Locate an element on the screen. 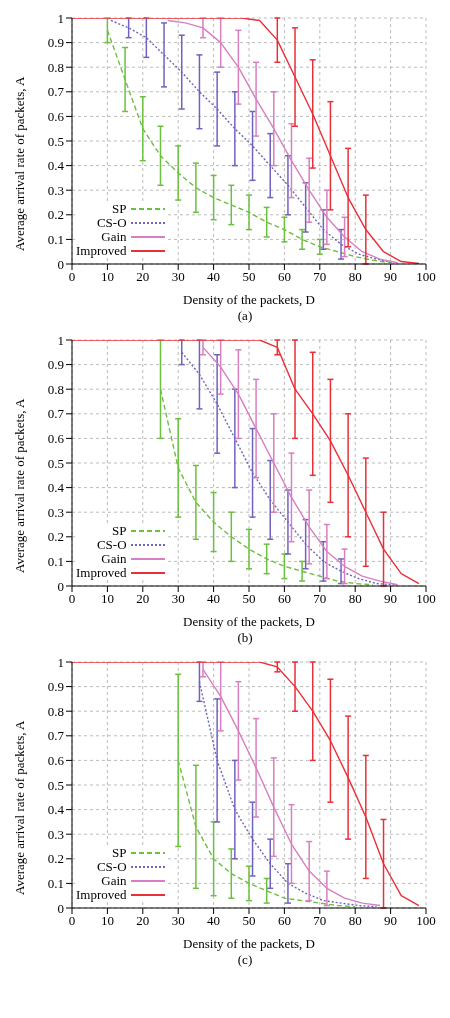 This screenshot has width=450, height=1018. line-series is located at coordinates (282, 141).